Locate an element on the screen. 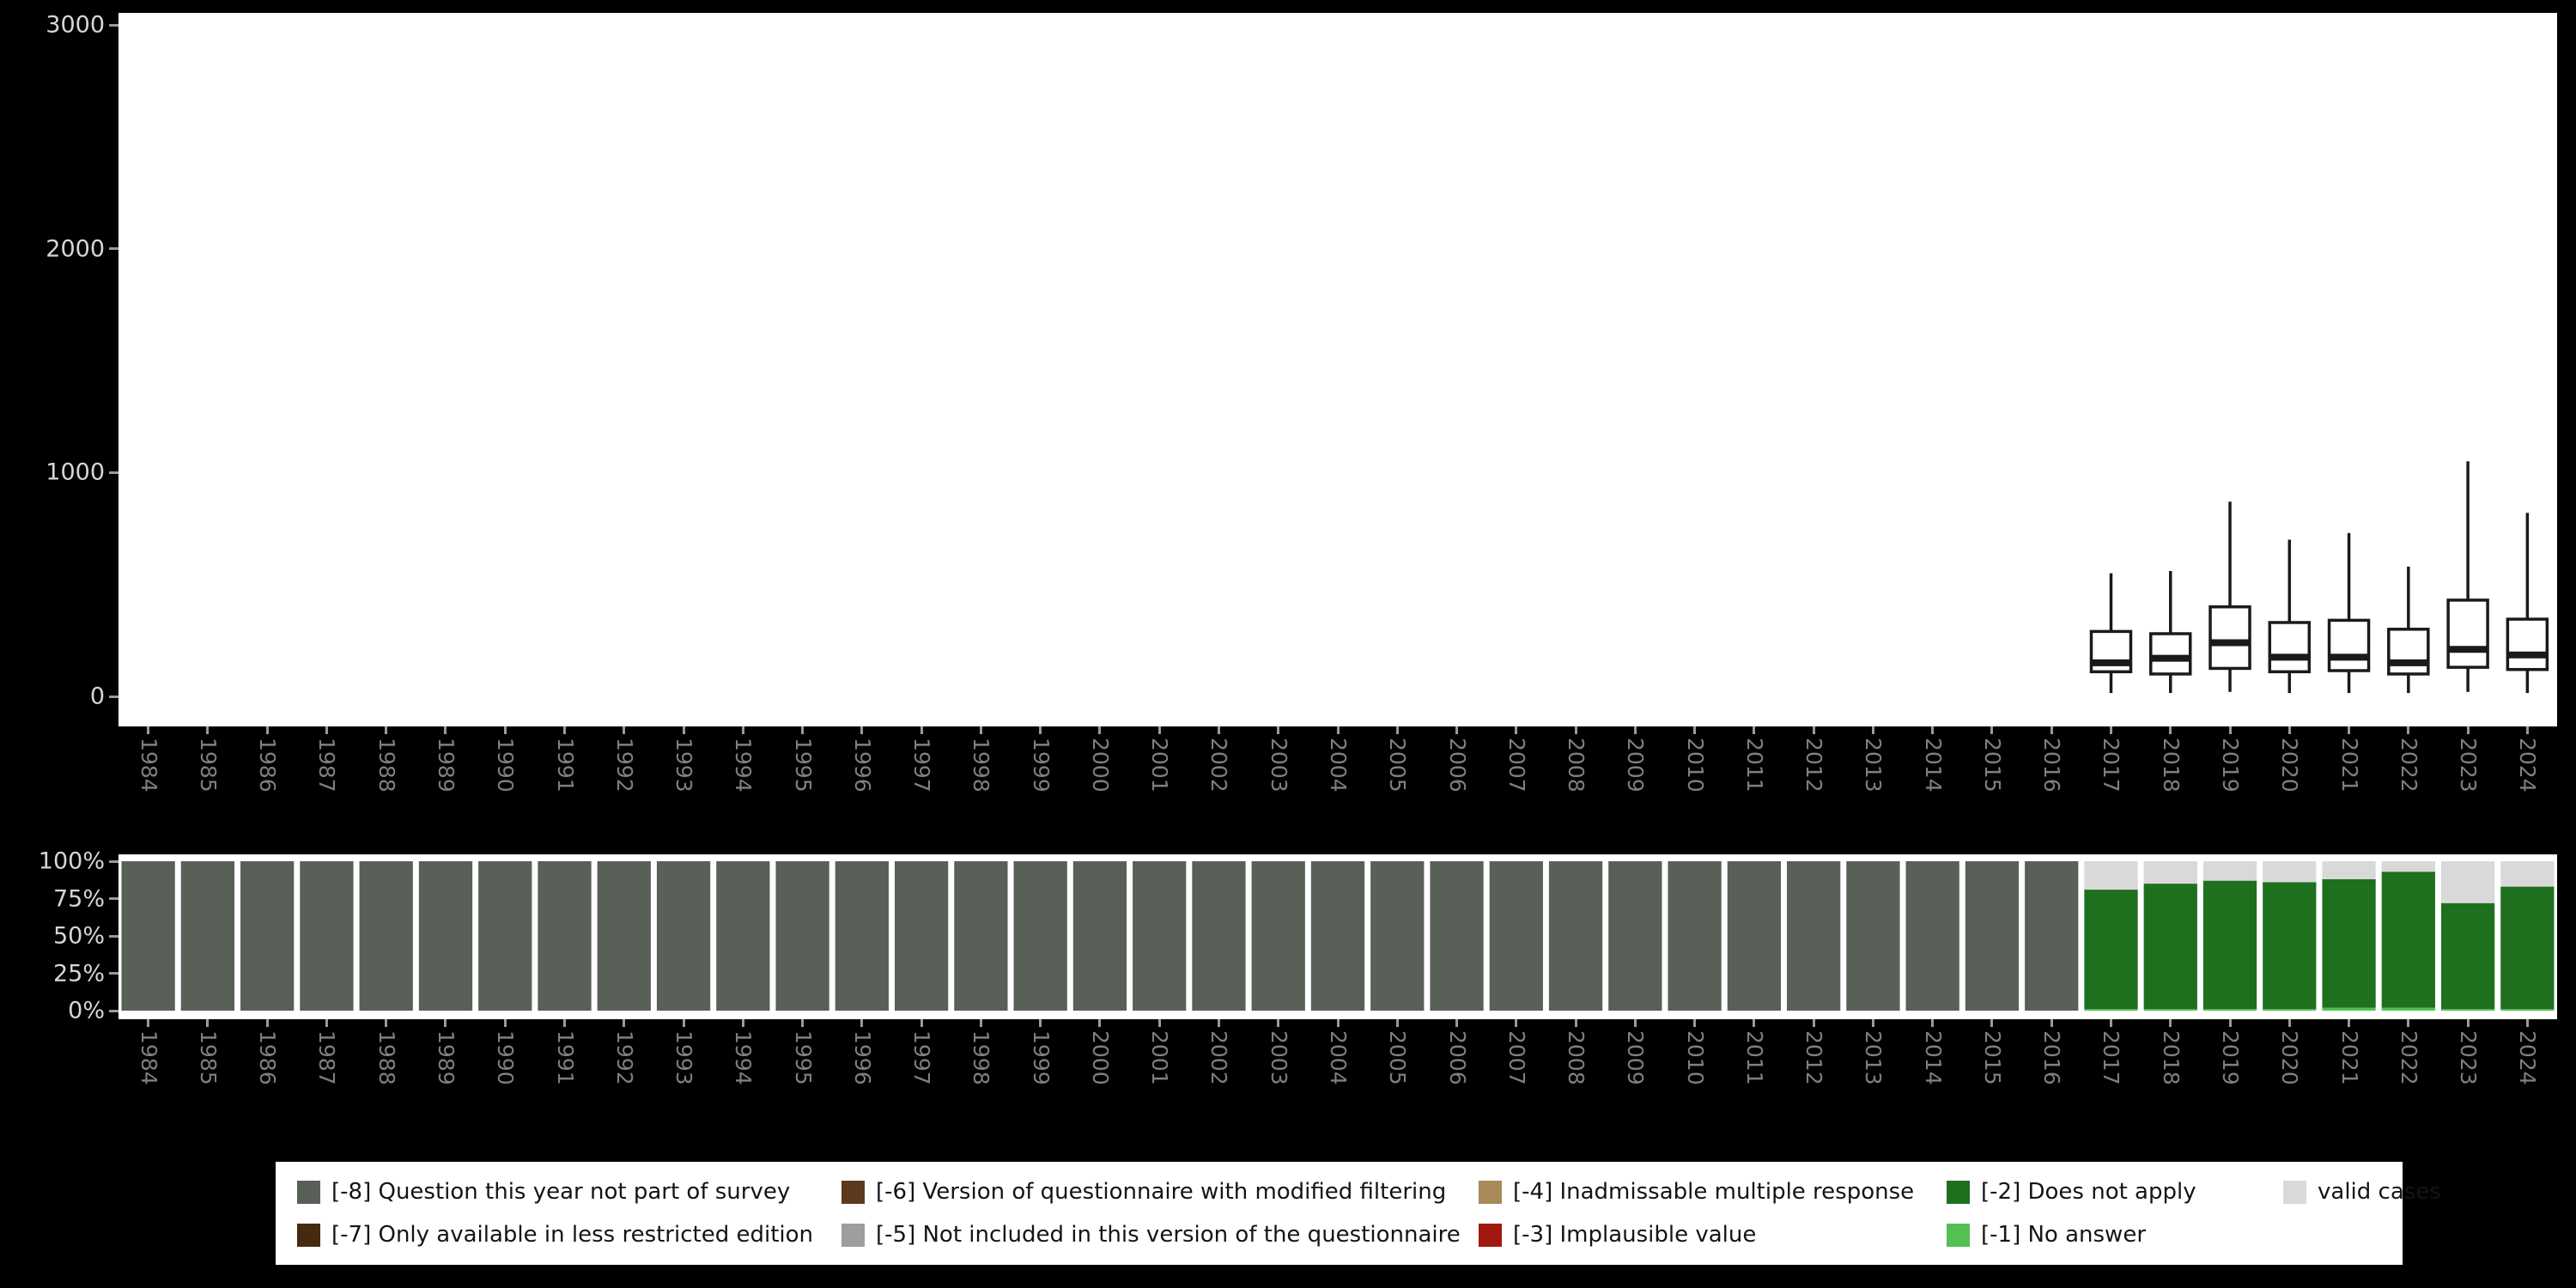 The height and width of the screenshot is (1288, 2576). x-axis-year-label: 1998 is located at coordinates (981, 1057).